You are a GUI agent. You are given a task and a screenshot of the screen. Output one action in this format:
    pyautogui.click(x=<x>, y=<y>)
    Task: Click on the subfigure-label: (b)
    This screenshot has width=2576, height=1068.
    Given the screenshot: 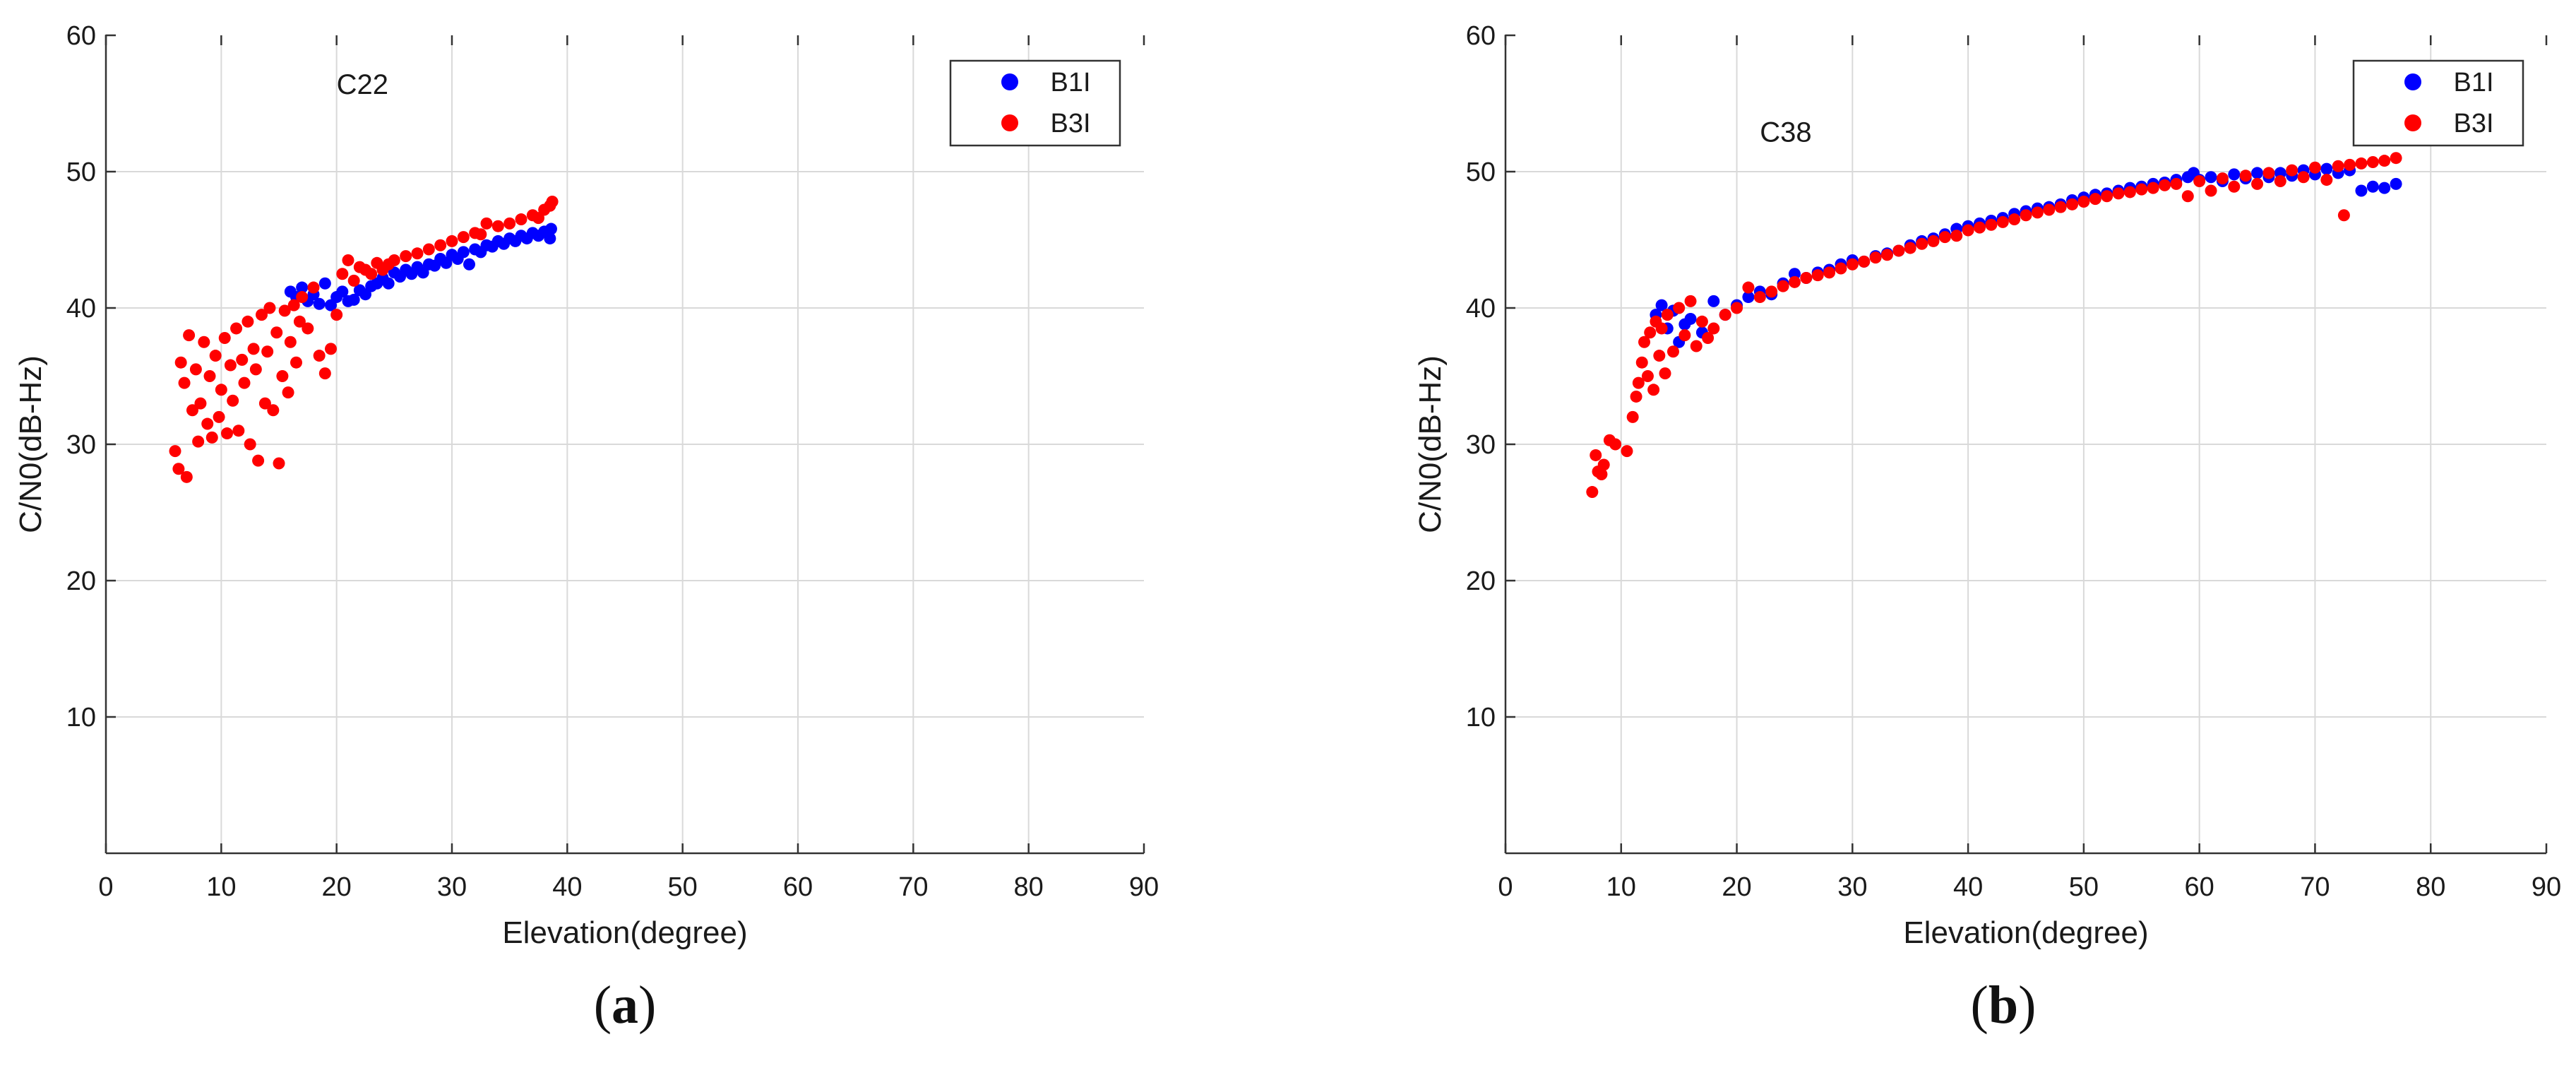 What is the action you would take?
    pyautogui.click(x=2004, y=1005)
    